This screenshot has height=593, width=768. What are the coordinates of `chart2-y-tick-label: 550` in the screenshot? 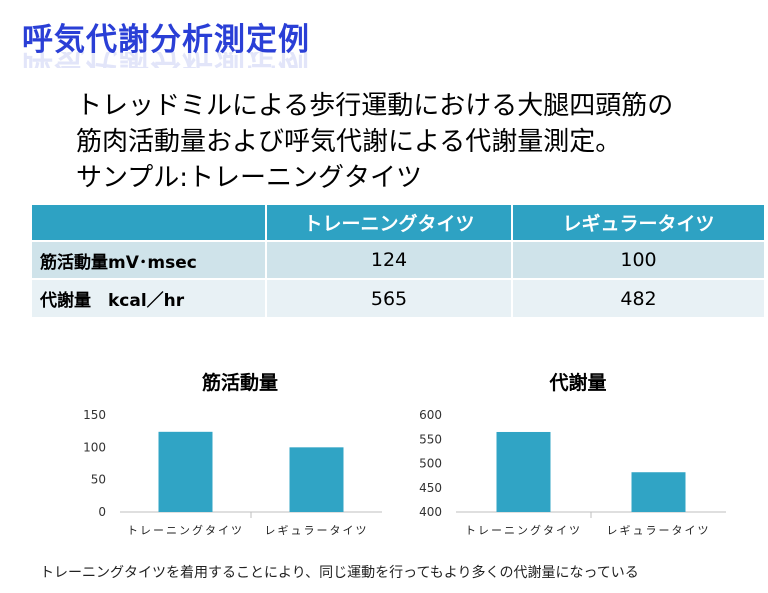 It's located at (430, 439).